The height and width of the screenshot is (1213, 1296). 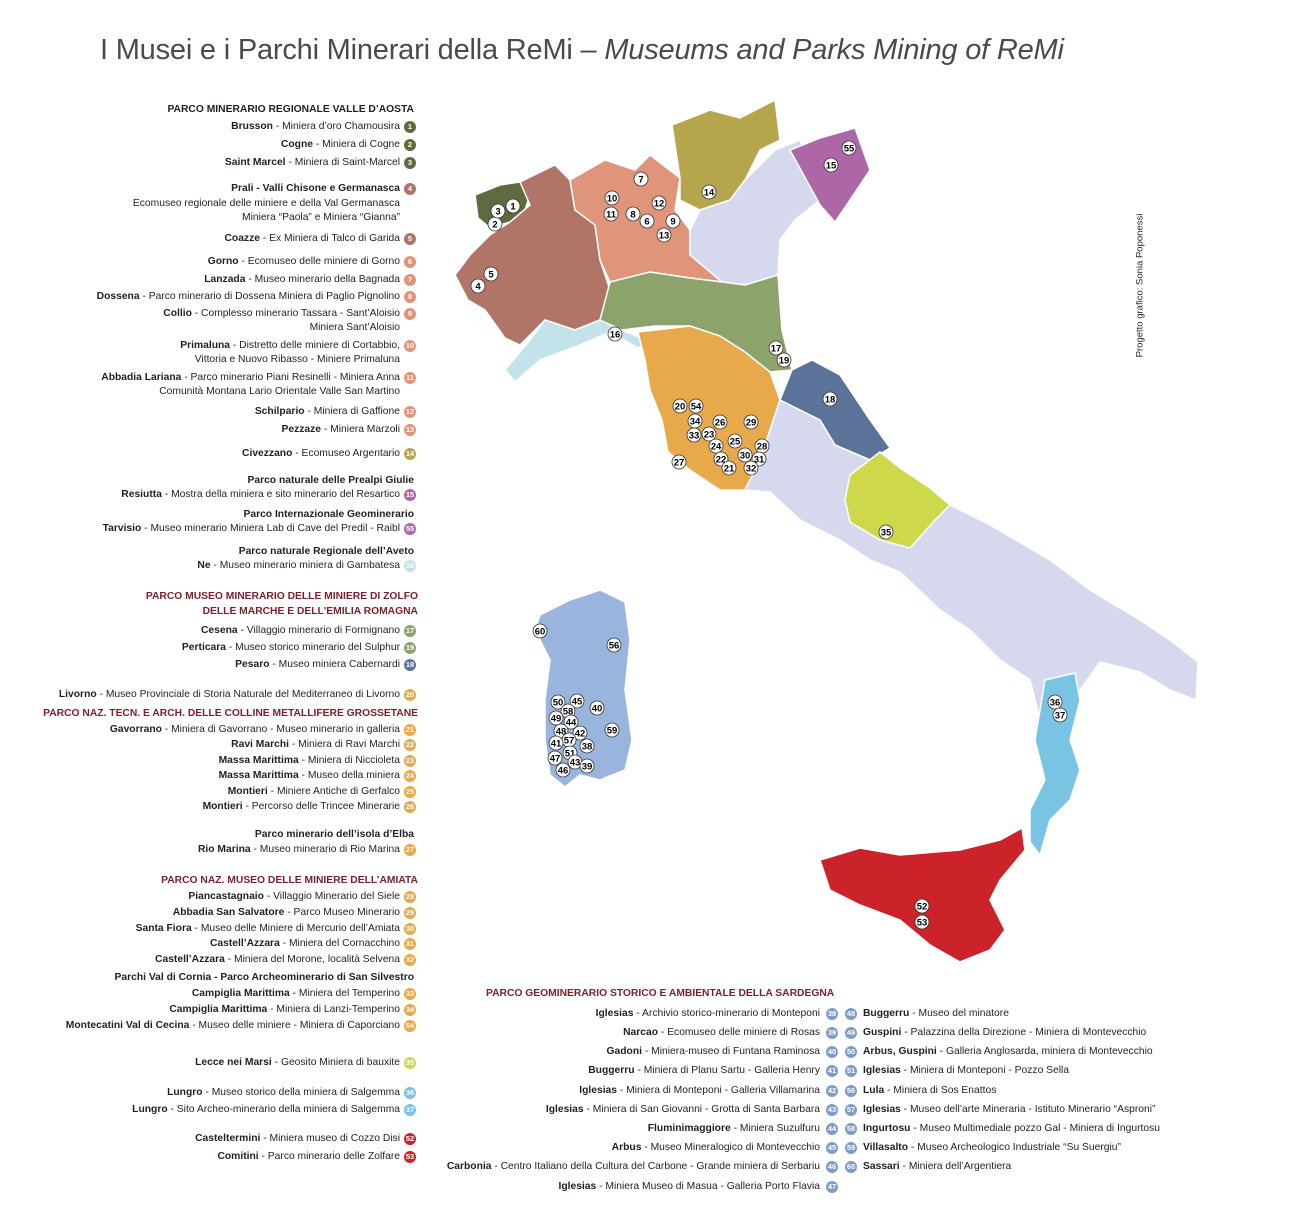 I want to click on map-marker: 8, so click(x=633, y=214).